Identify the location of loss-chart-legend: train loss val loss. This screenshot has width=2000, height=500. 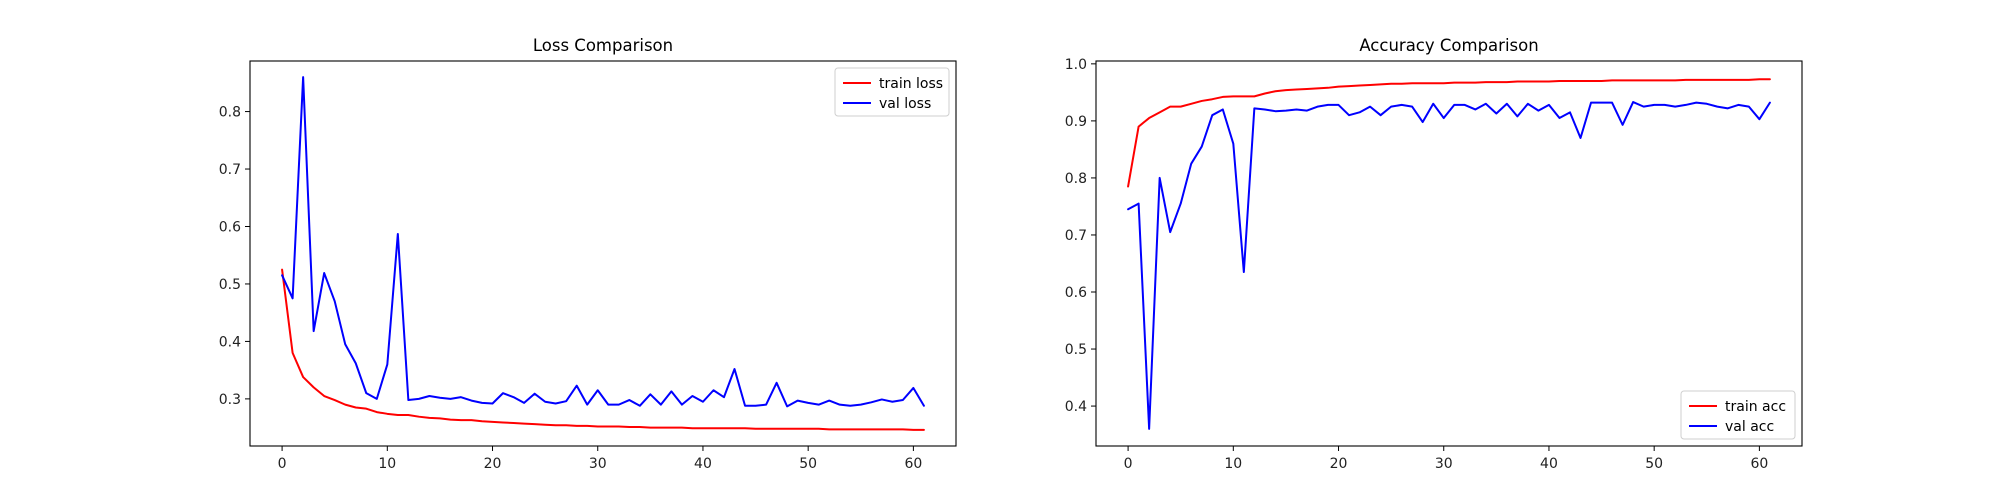
(892, 92).